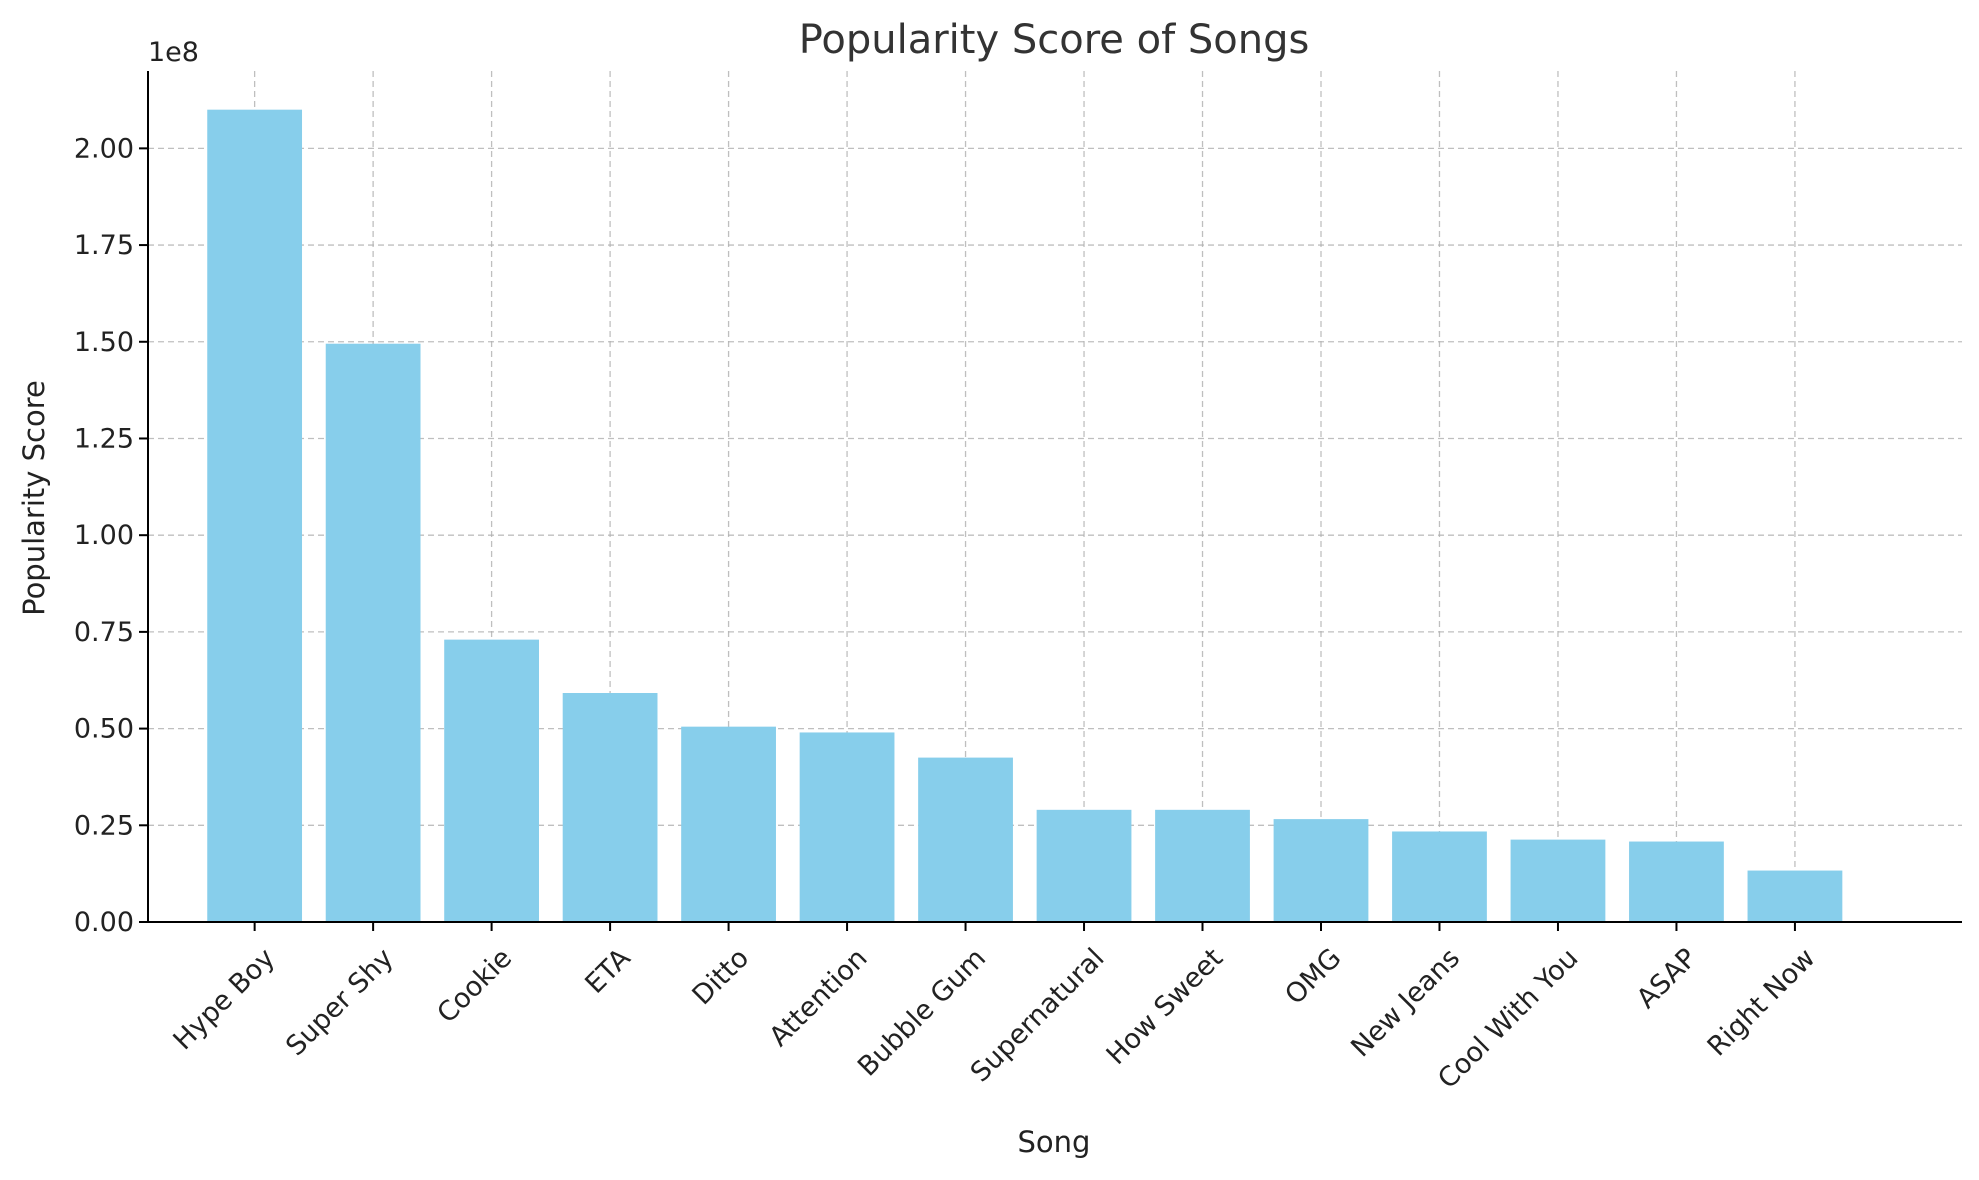 This screenshot has width=1979, height=1180. Describe the element at coordinates (474, 986) in the screenshot. I see `x-tick-label: Cookie` at that location.